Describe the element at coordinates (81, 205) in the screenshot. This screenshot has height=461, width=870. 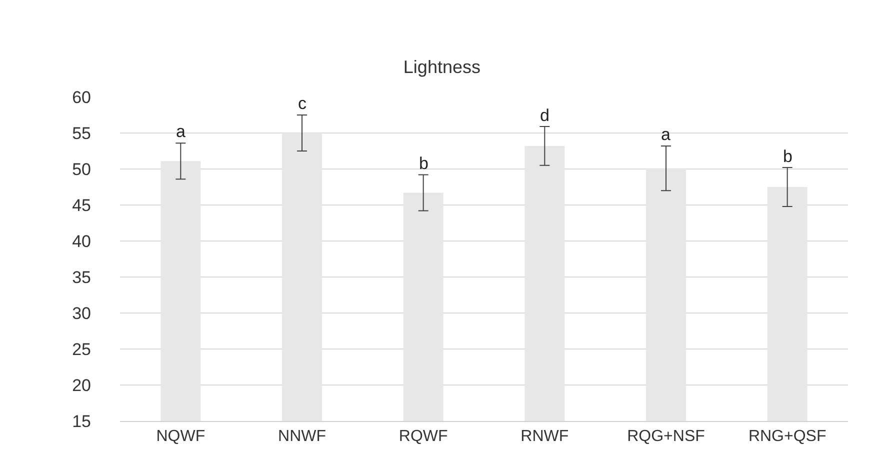
I see `y-tick-label: 45` at that location.